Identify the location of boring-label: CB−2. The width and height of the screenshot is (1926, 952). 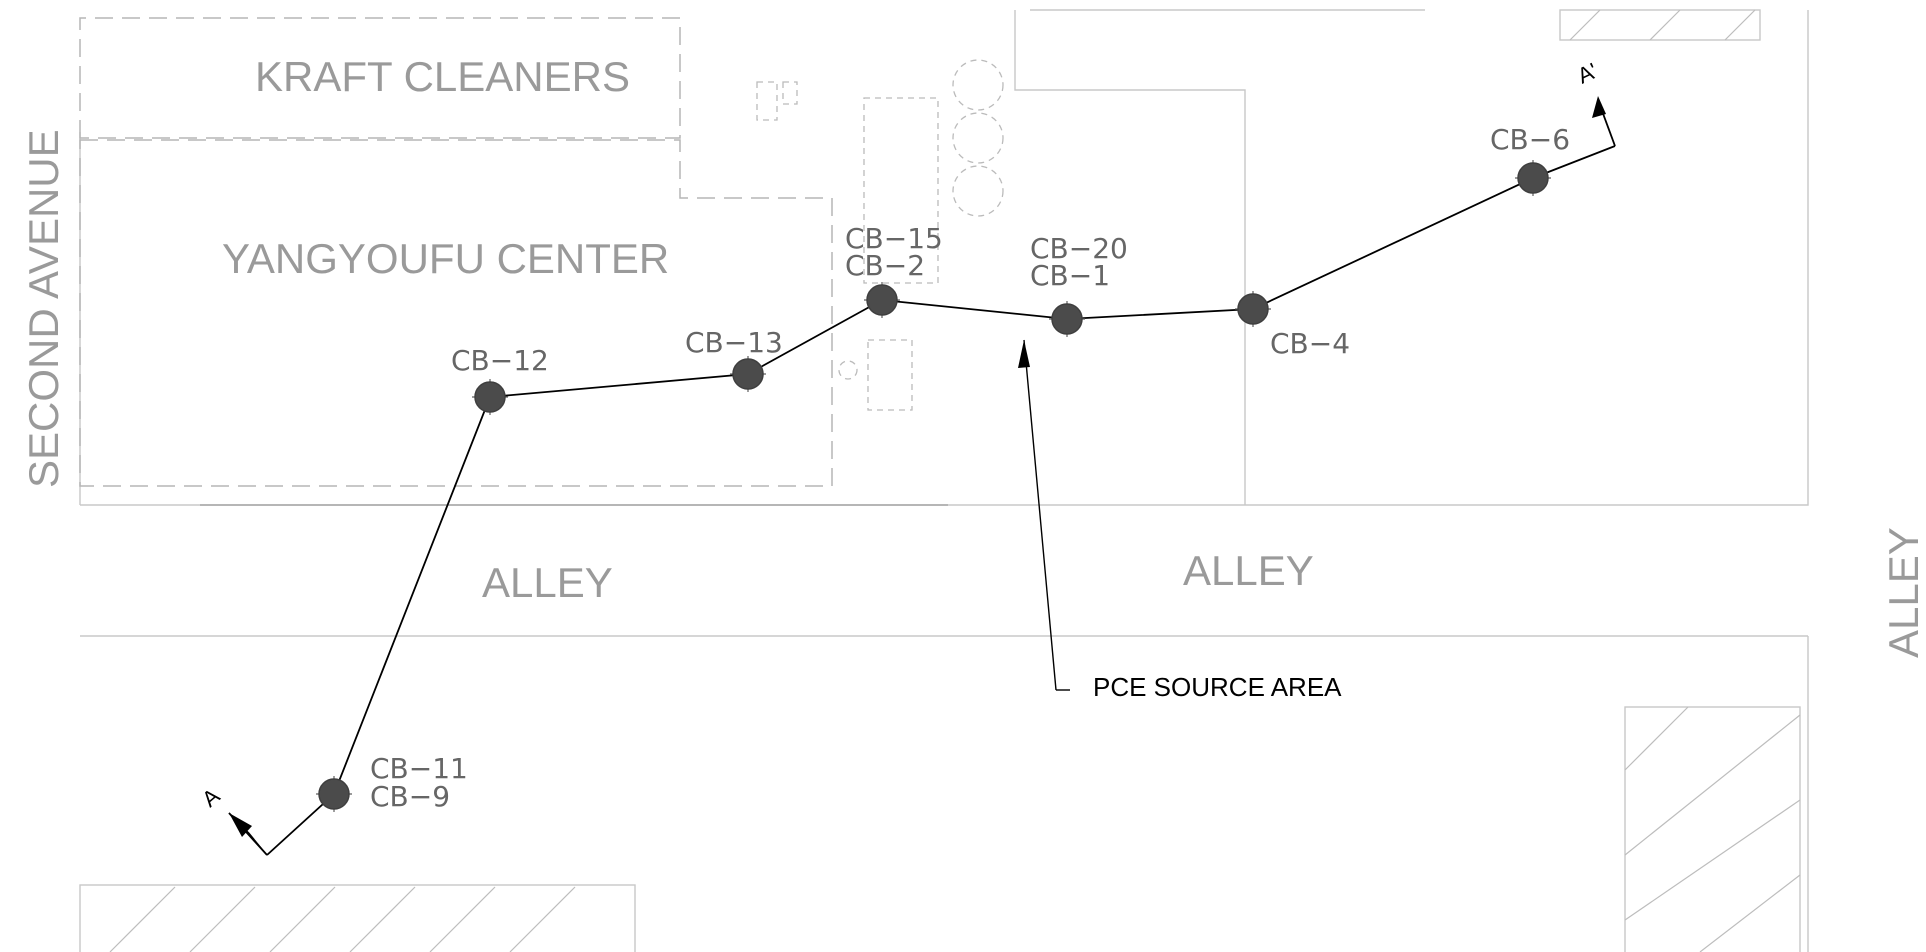
(885, 265).